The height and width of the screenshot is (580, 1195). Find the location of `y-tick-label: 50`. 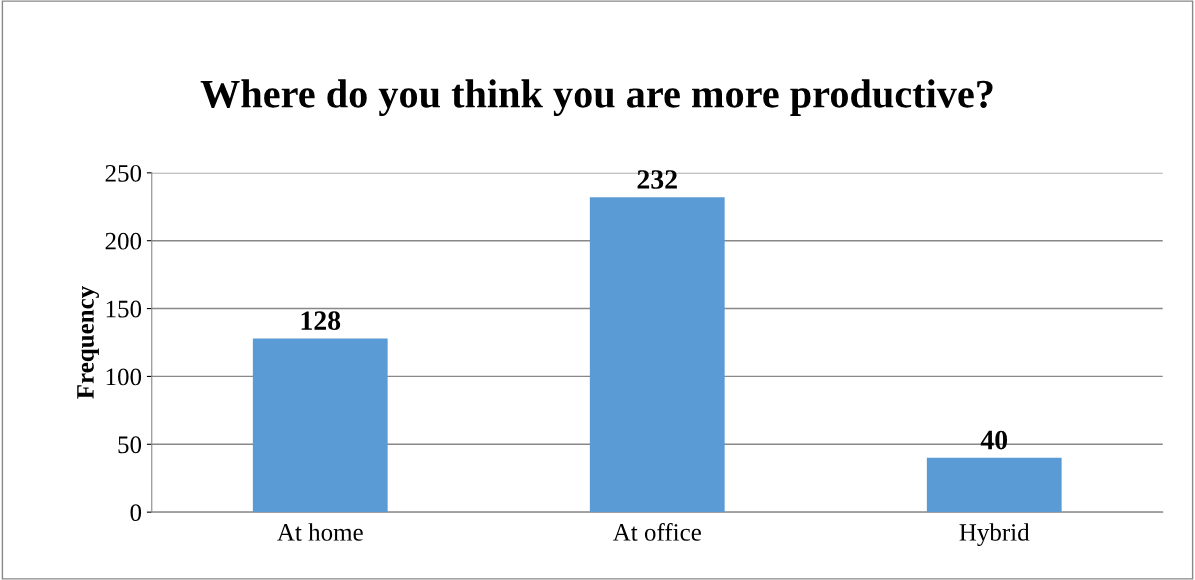

y-tick-label: 50 is located at coordinates (130, 445).